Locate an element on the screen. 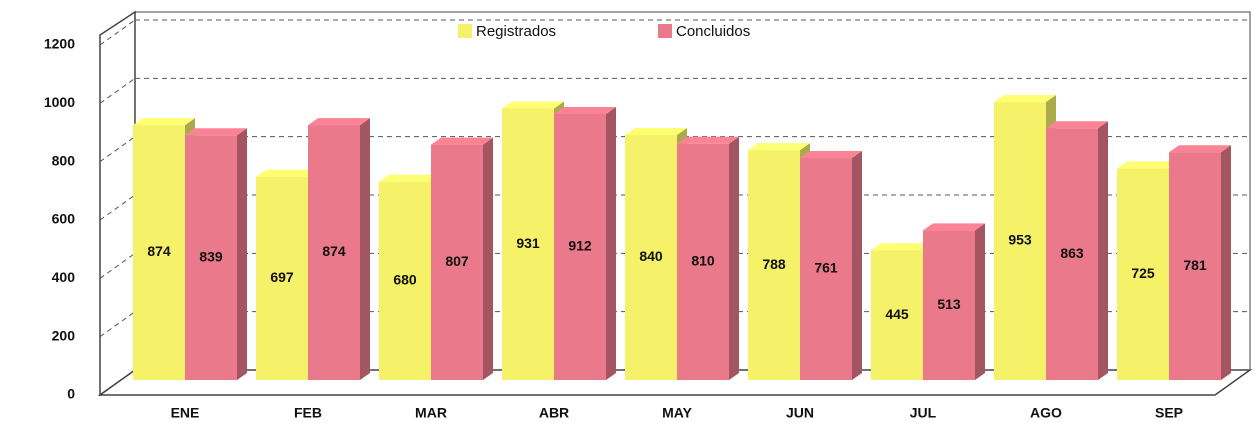  x-tick-label: JUN is located at coordinates (800, 413).